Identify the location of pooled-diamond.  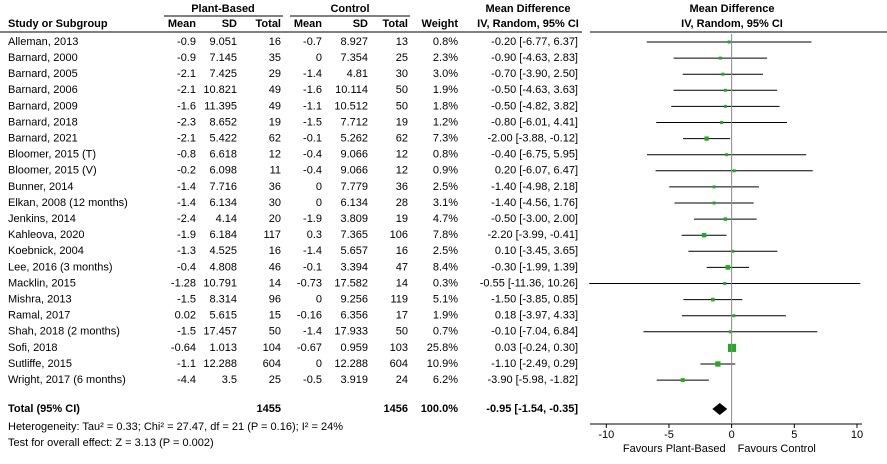
(720, 409).